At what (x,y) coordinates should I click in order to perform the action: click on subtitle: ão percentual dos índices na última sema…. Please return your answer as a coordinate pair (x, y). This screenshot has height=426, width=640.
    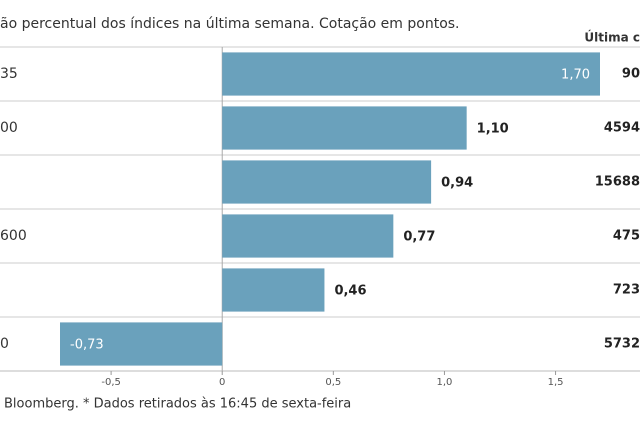
    Looking at the image, I should click on (230, 24).